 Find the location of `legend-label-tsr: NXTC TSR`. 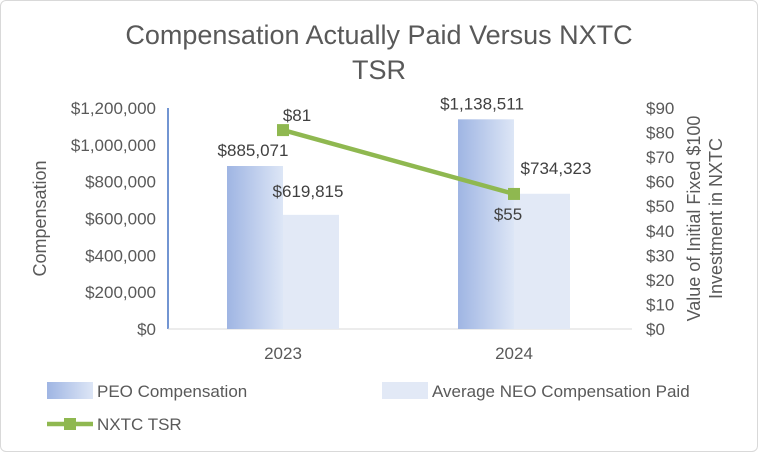

legend-label-tsr: NXTC TSR is located at coordinates (139, 424).